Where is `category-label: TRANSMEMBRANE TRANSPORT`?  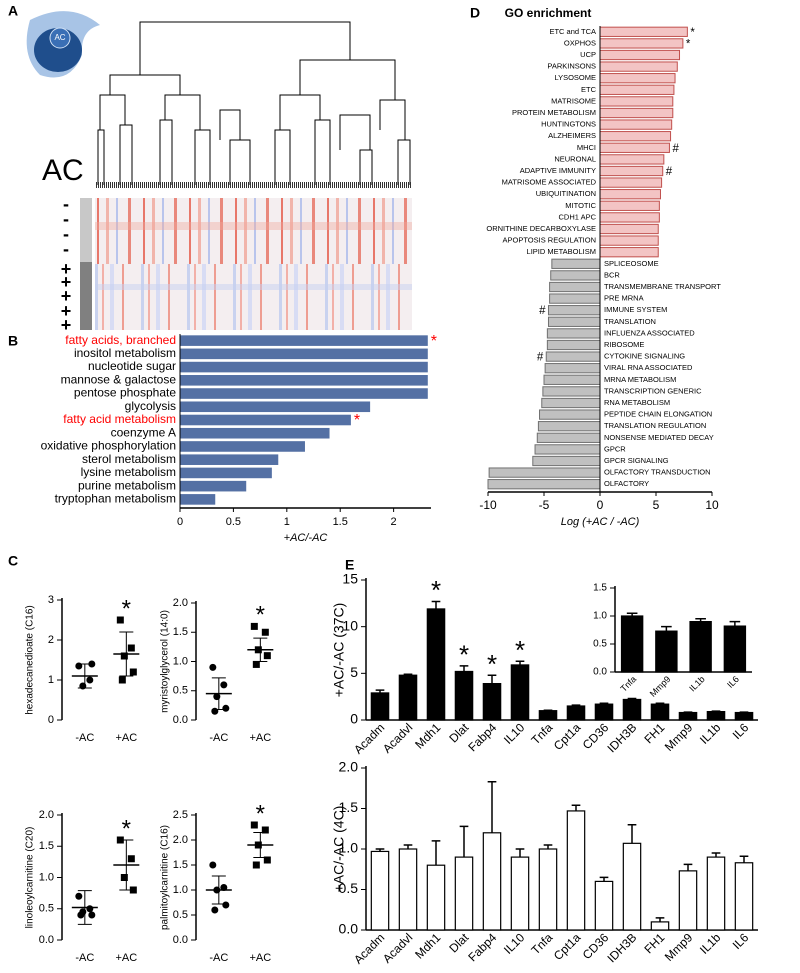
category-label: TRANSMEMBRANE TRANSPORT is located at coordinates (662, 286).